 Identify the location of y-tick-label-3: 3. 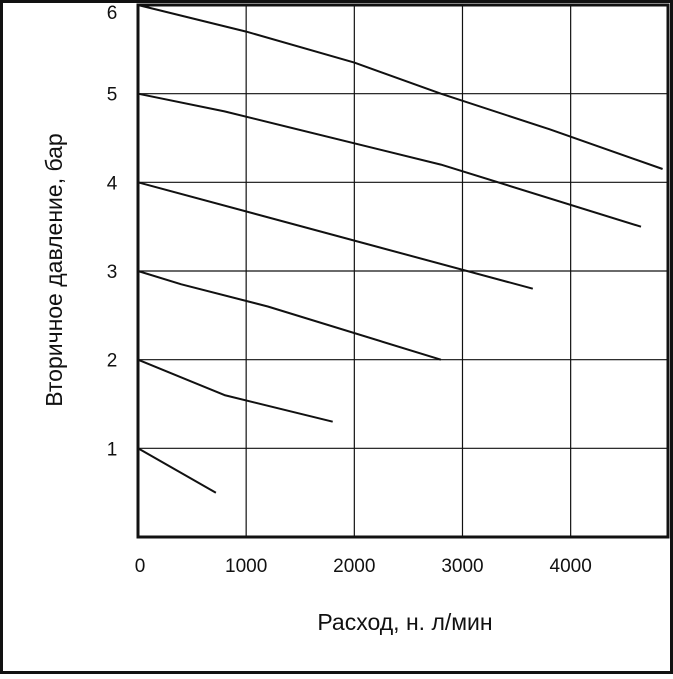
(112, 272).